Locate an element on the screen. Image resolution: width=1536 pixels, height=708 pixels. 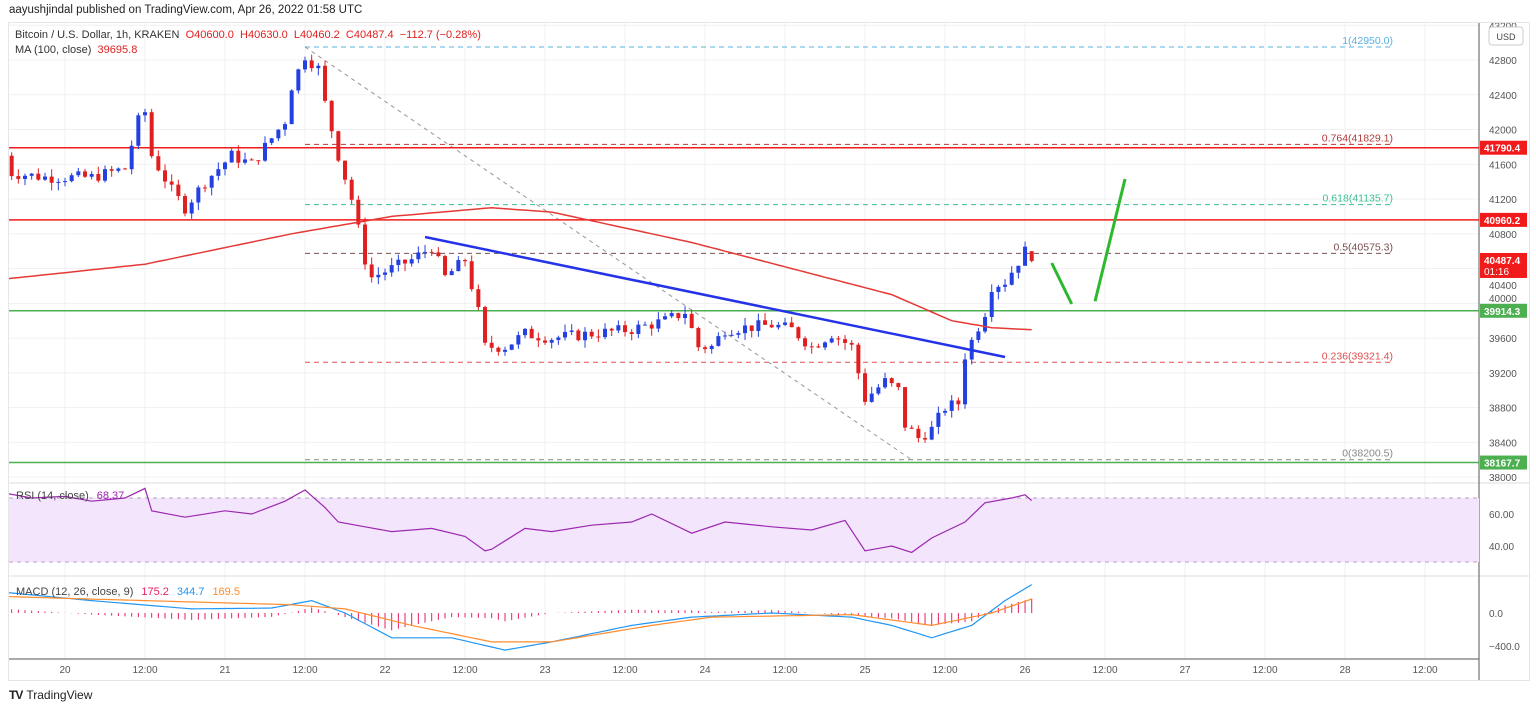
ma-value: 39695.8 is located at coordinates (117, 50).